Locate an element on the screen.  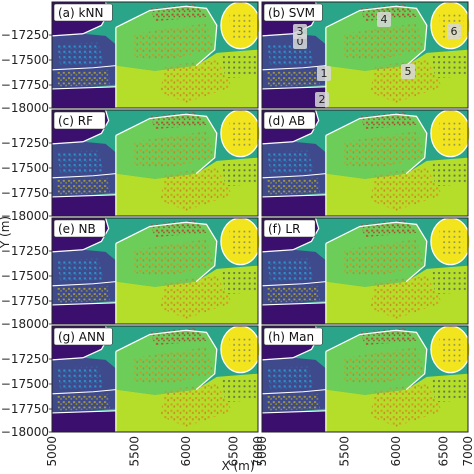
panel-label: (d) AB is located at coordinates (286, 121).